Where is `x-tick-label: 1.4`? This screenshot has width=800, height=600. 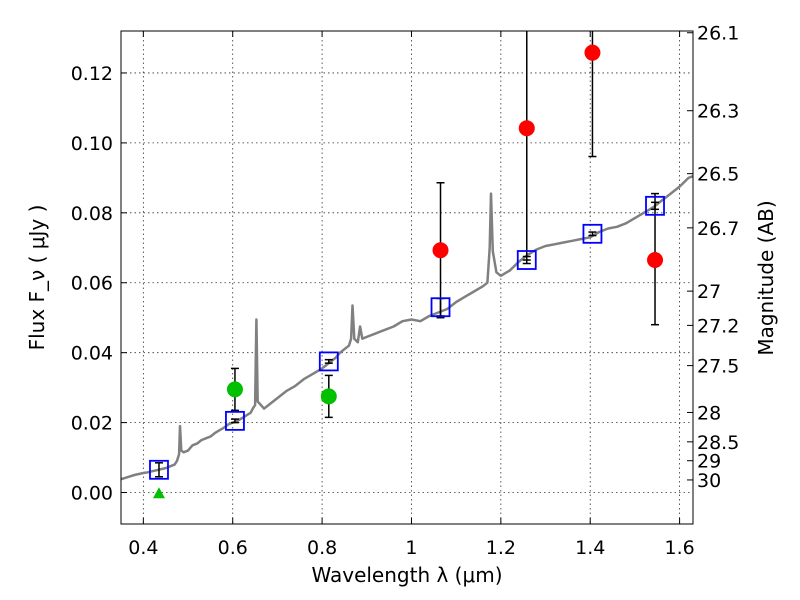 x-tick-label: 1.4 is located at coordinates (590, 548).